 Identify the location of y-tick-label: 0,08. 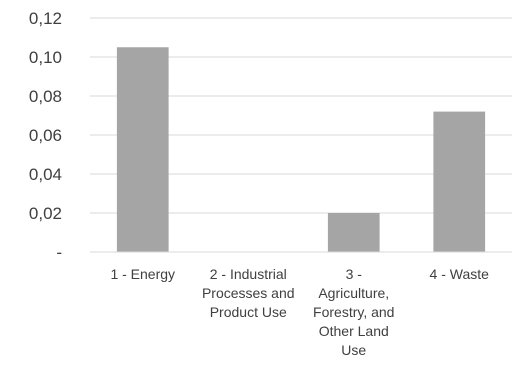
(45, 96).